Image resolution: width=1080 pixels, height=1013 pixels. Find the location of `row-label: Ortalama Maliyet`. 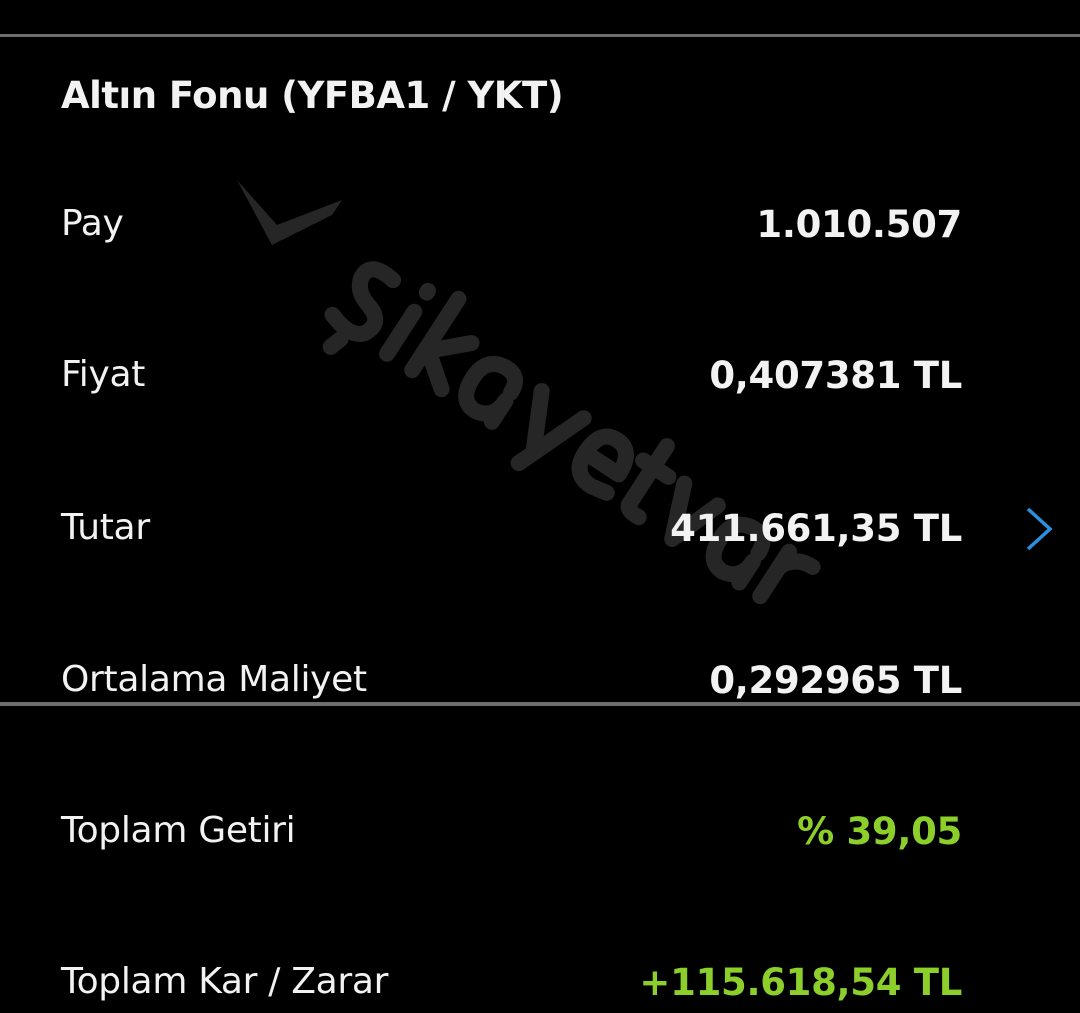

row-label: Ortalama Maliyet is located at coordinates (214, 679).